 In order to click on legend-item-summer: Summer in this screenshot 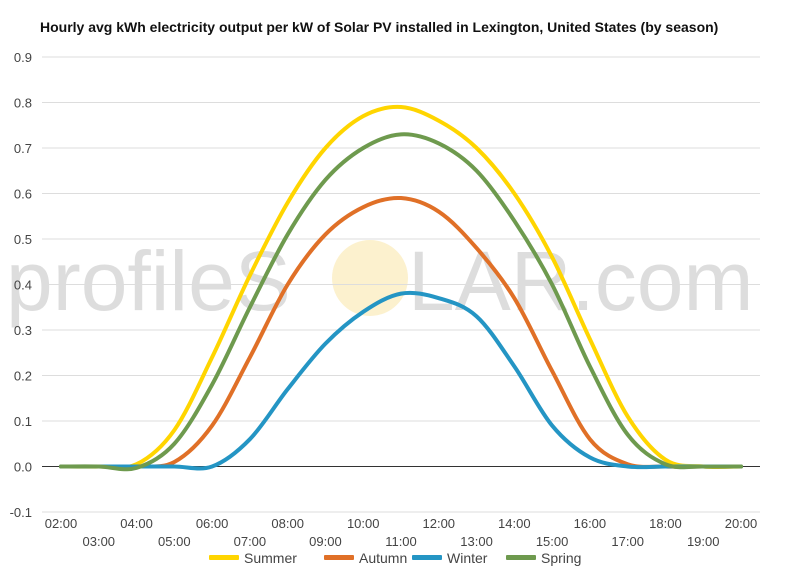, I will do `click(253, 558)`.